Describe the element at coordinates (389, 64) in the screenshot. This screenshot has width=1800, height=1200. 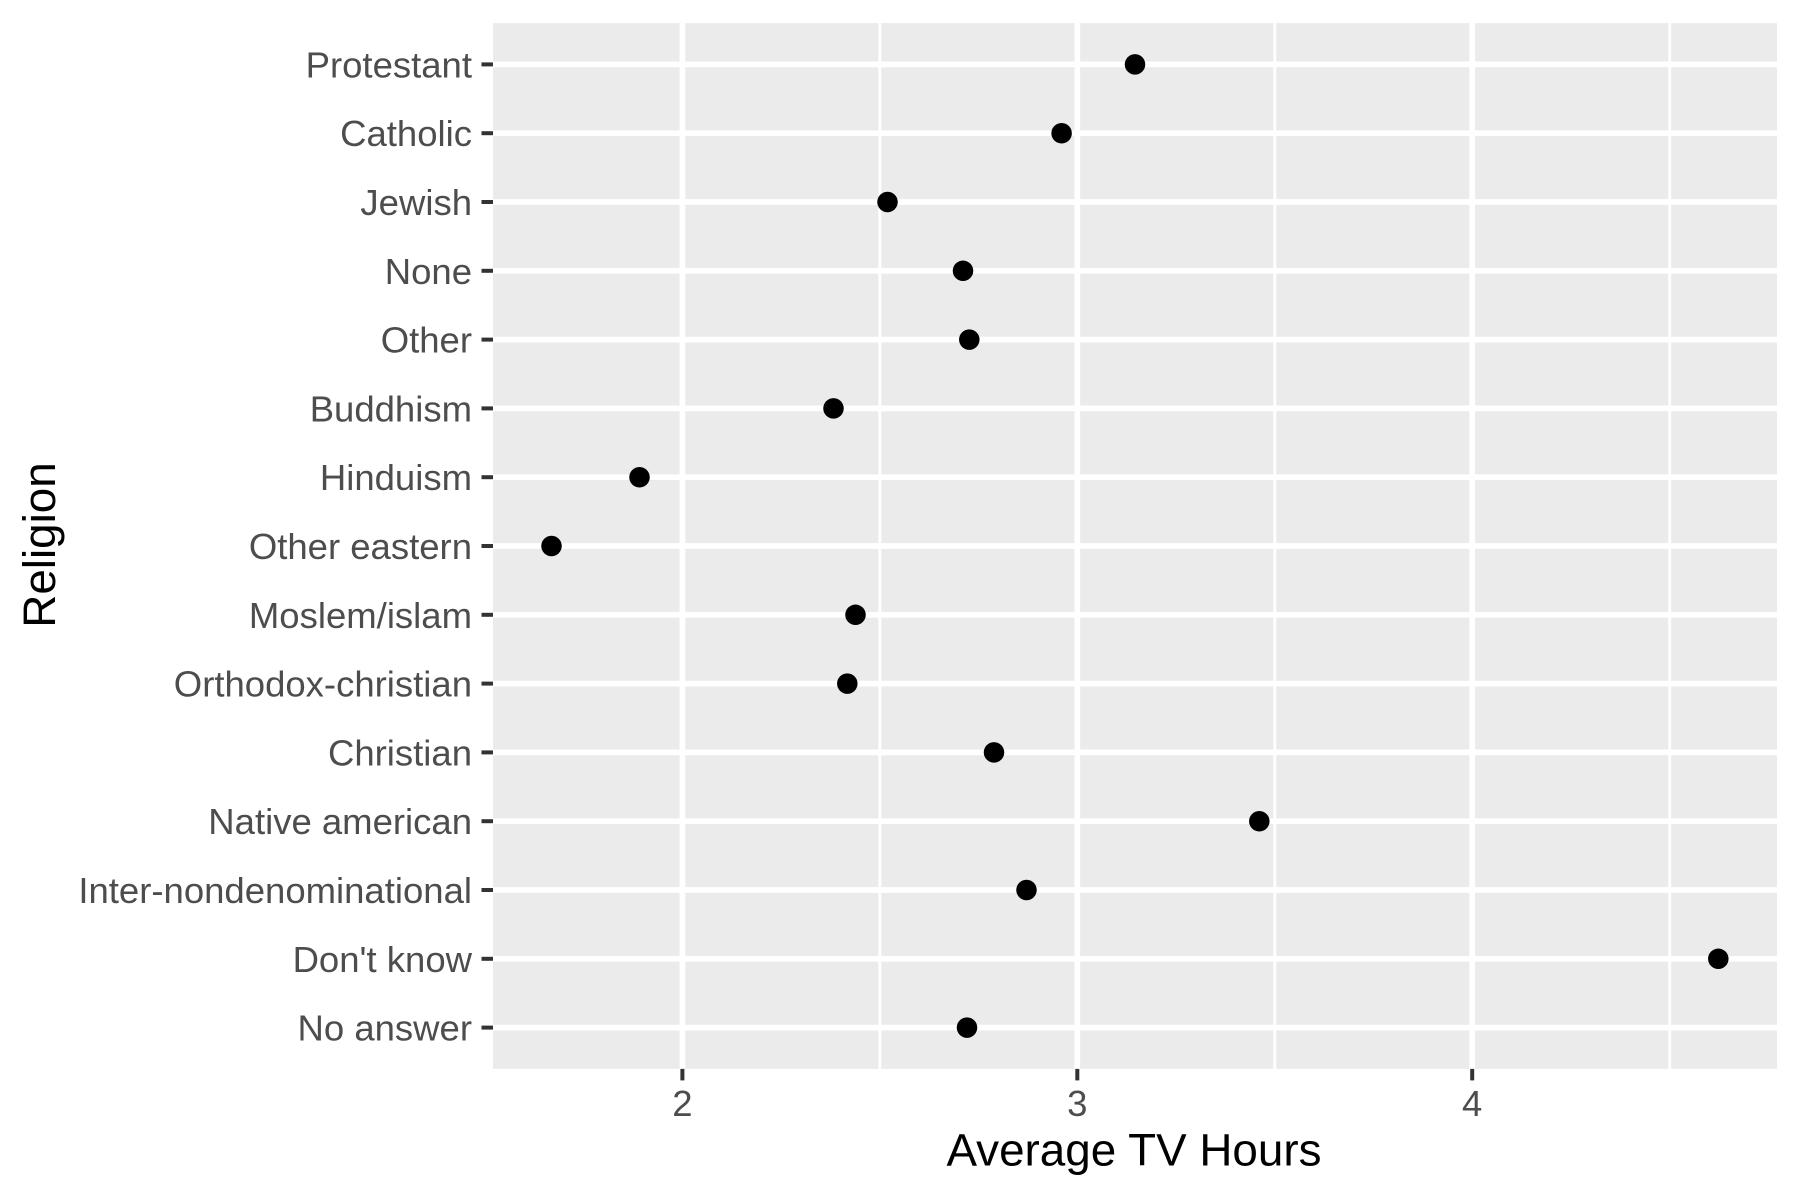
I see `svg-text: Protestant` at that location.